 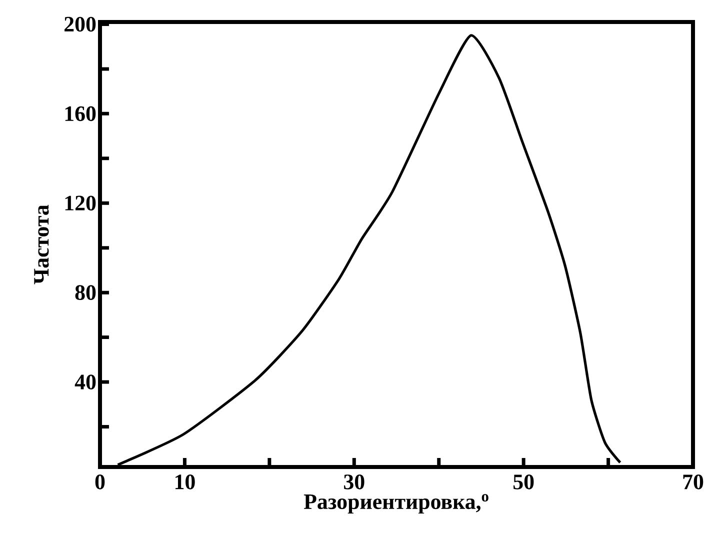 I want to click on x-axis-title: Разориентировка,$^{o}$, so click(x=396, y=504).